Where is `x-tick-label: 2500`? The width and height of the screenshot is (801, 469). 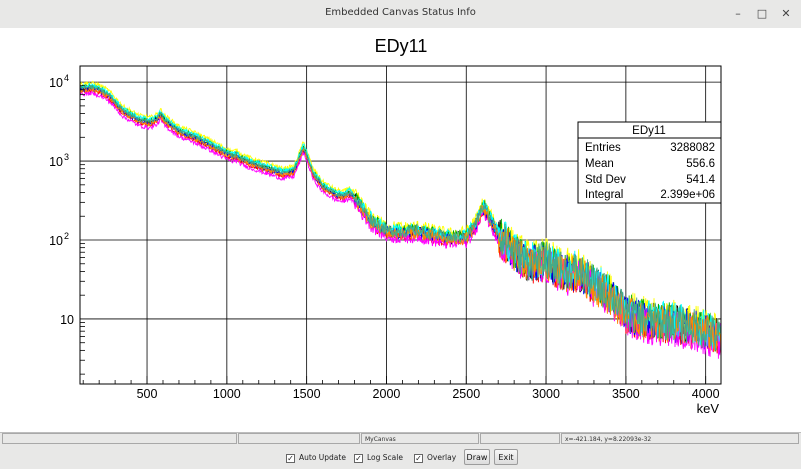
x-tick-label: 2500 is located at coordinates (466, 394).